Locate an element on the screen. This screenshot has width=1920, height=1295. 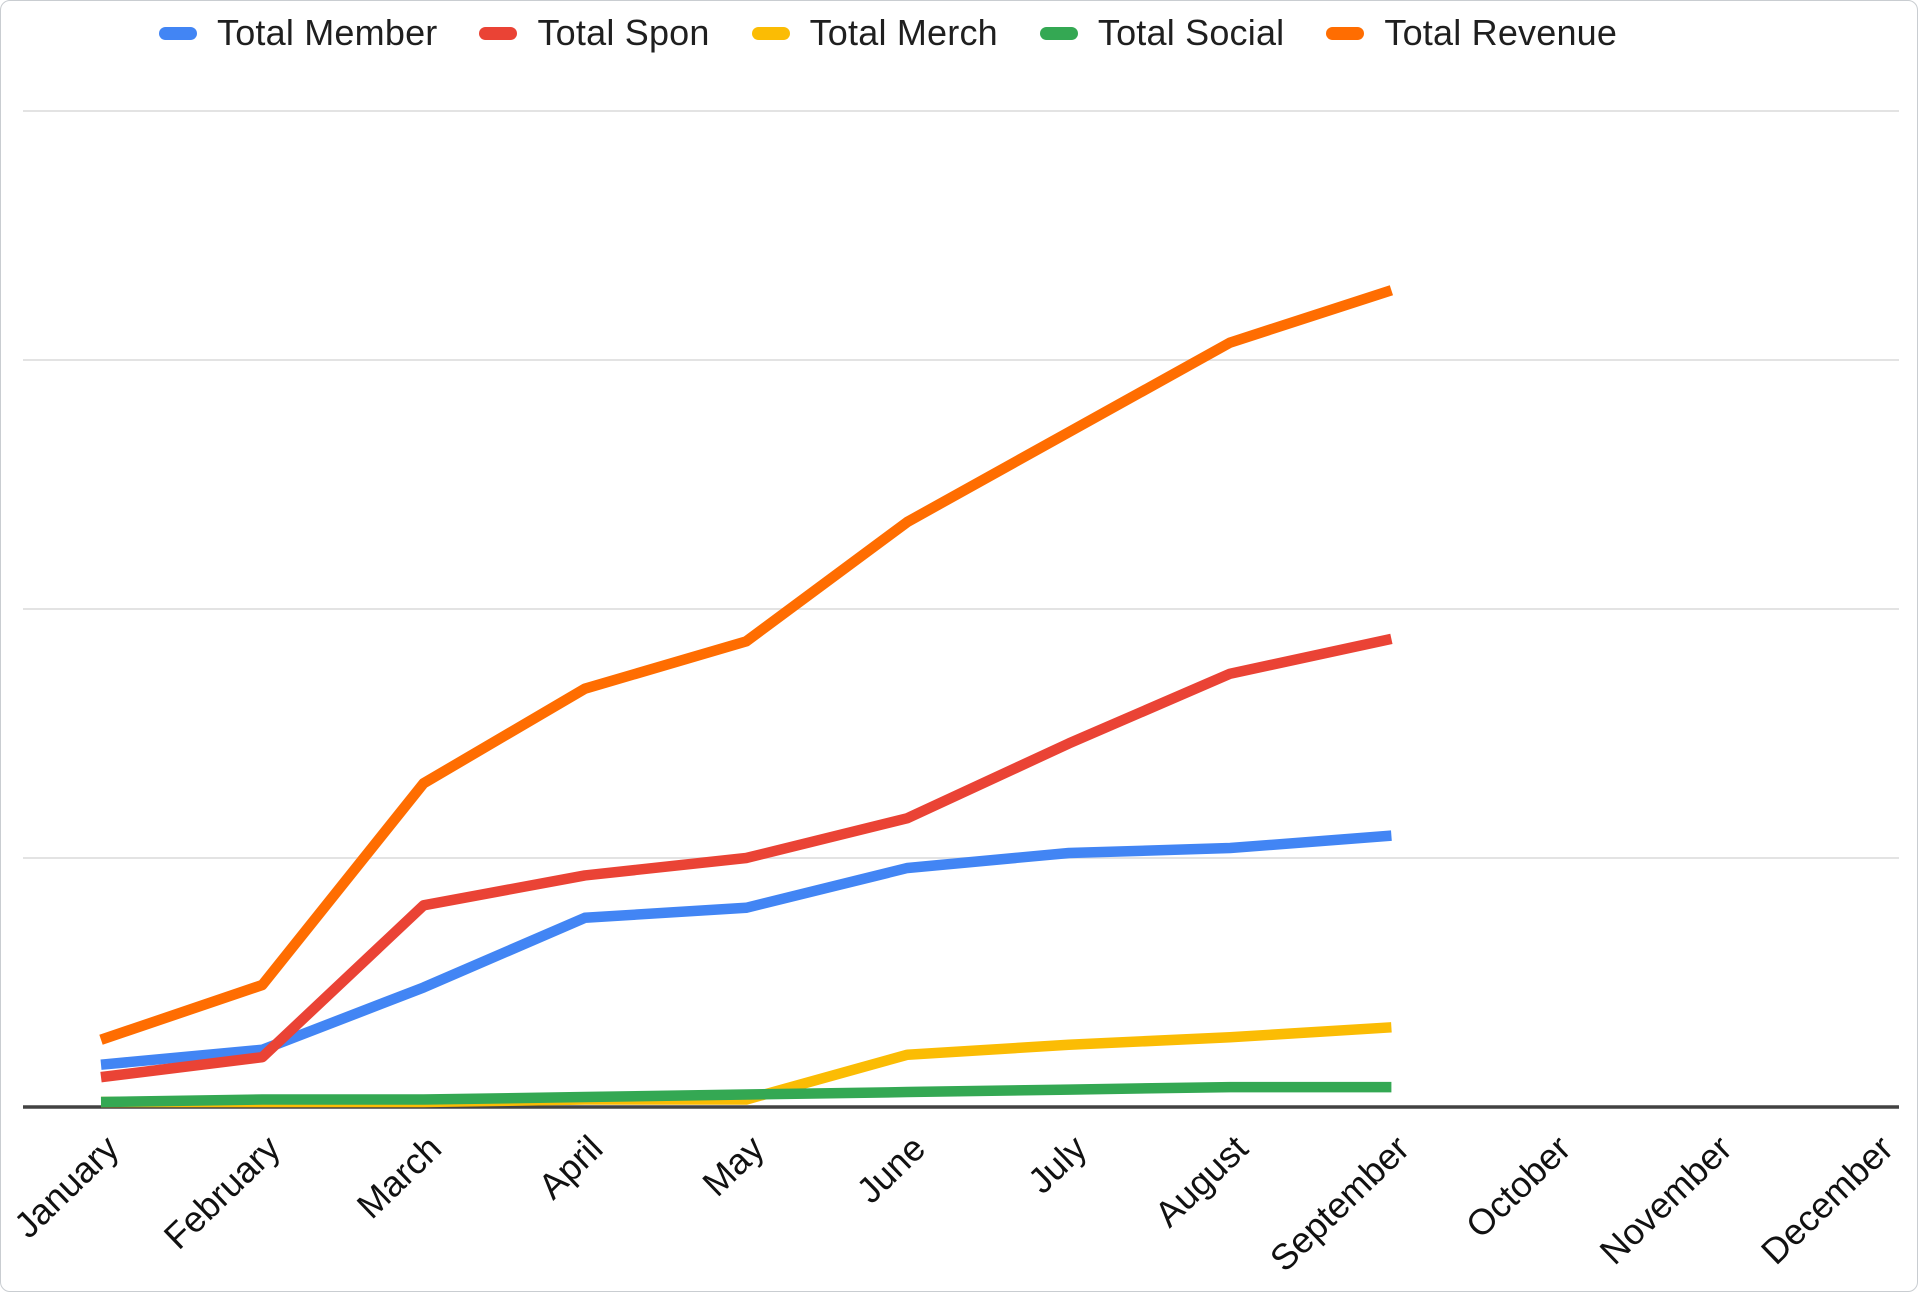
legend-item-total-member: Total Member is located at coordinates (298, 33).